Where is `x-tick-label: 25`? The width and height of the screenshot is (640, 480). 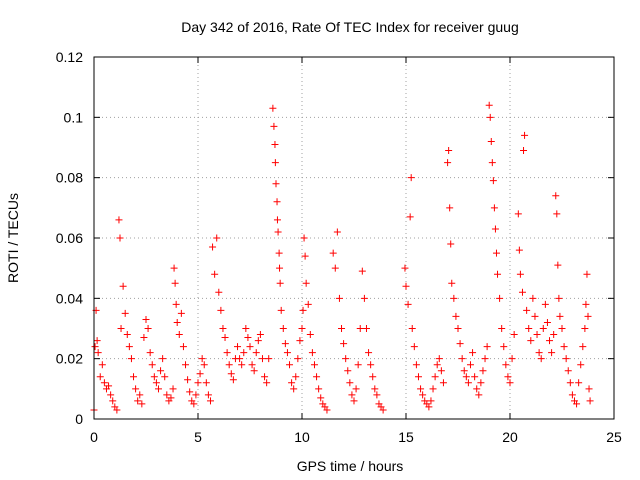
x-tick-label: 25 is located at coordinates (614, 437).